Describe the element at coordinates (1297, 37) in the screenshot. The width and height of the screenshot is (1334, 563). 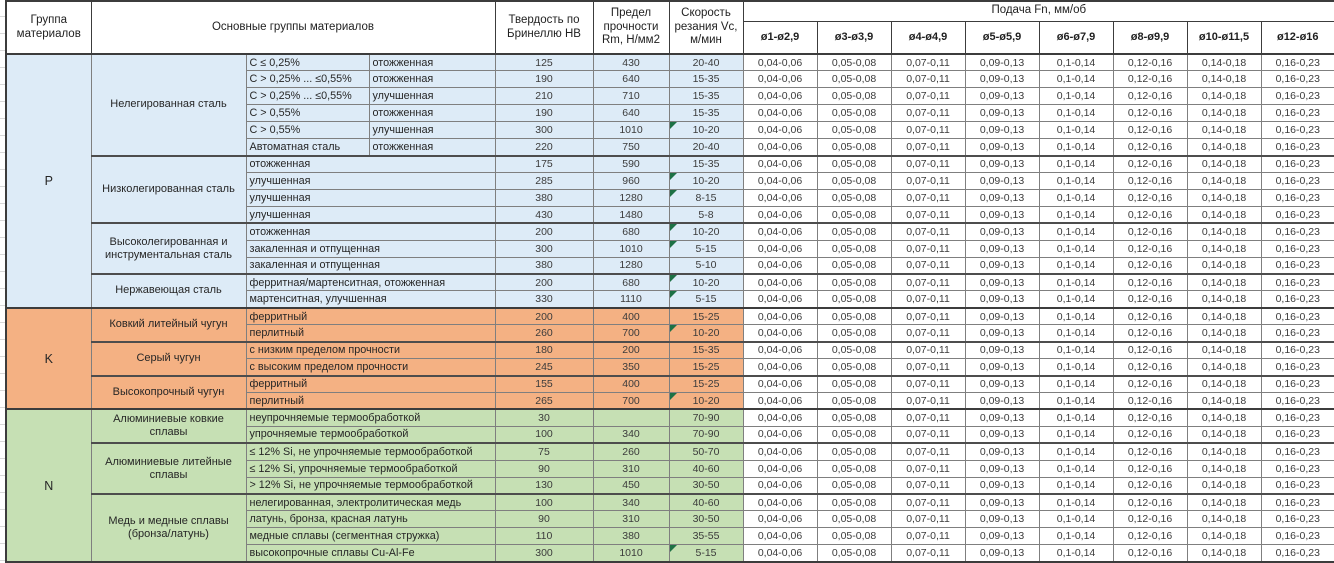
I see `feed-diameter-header: ø12-ø16` at that location.